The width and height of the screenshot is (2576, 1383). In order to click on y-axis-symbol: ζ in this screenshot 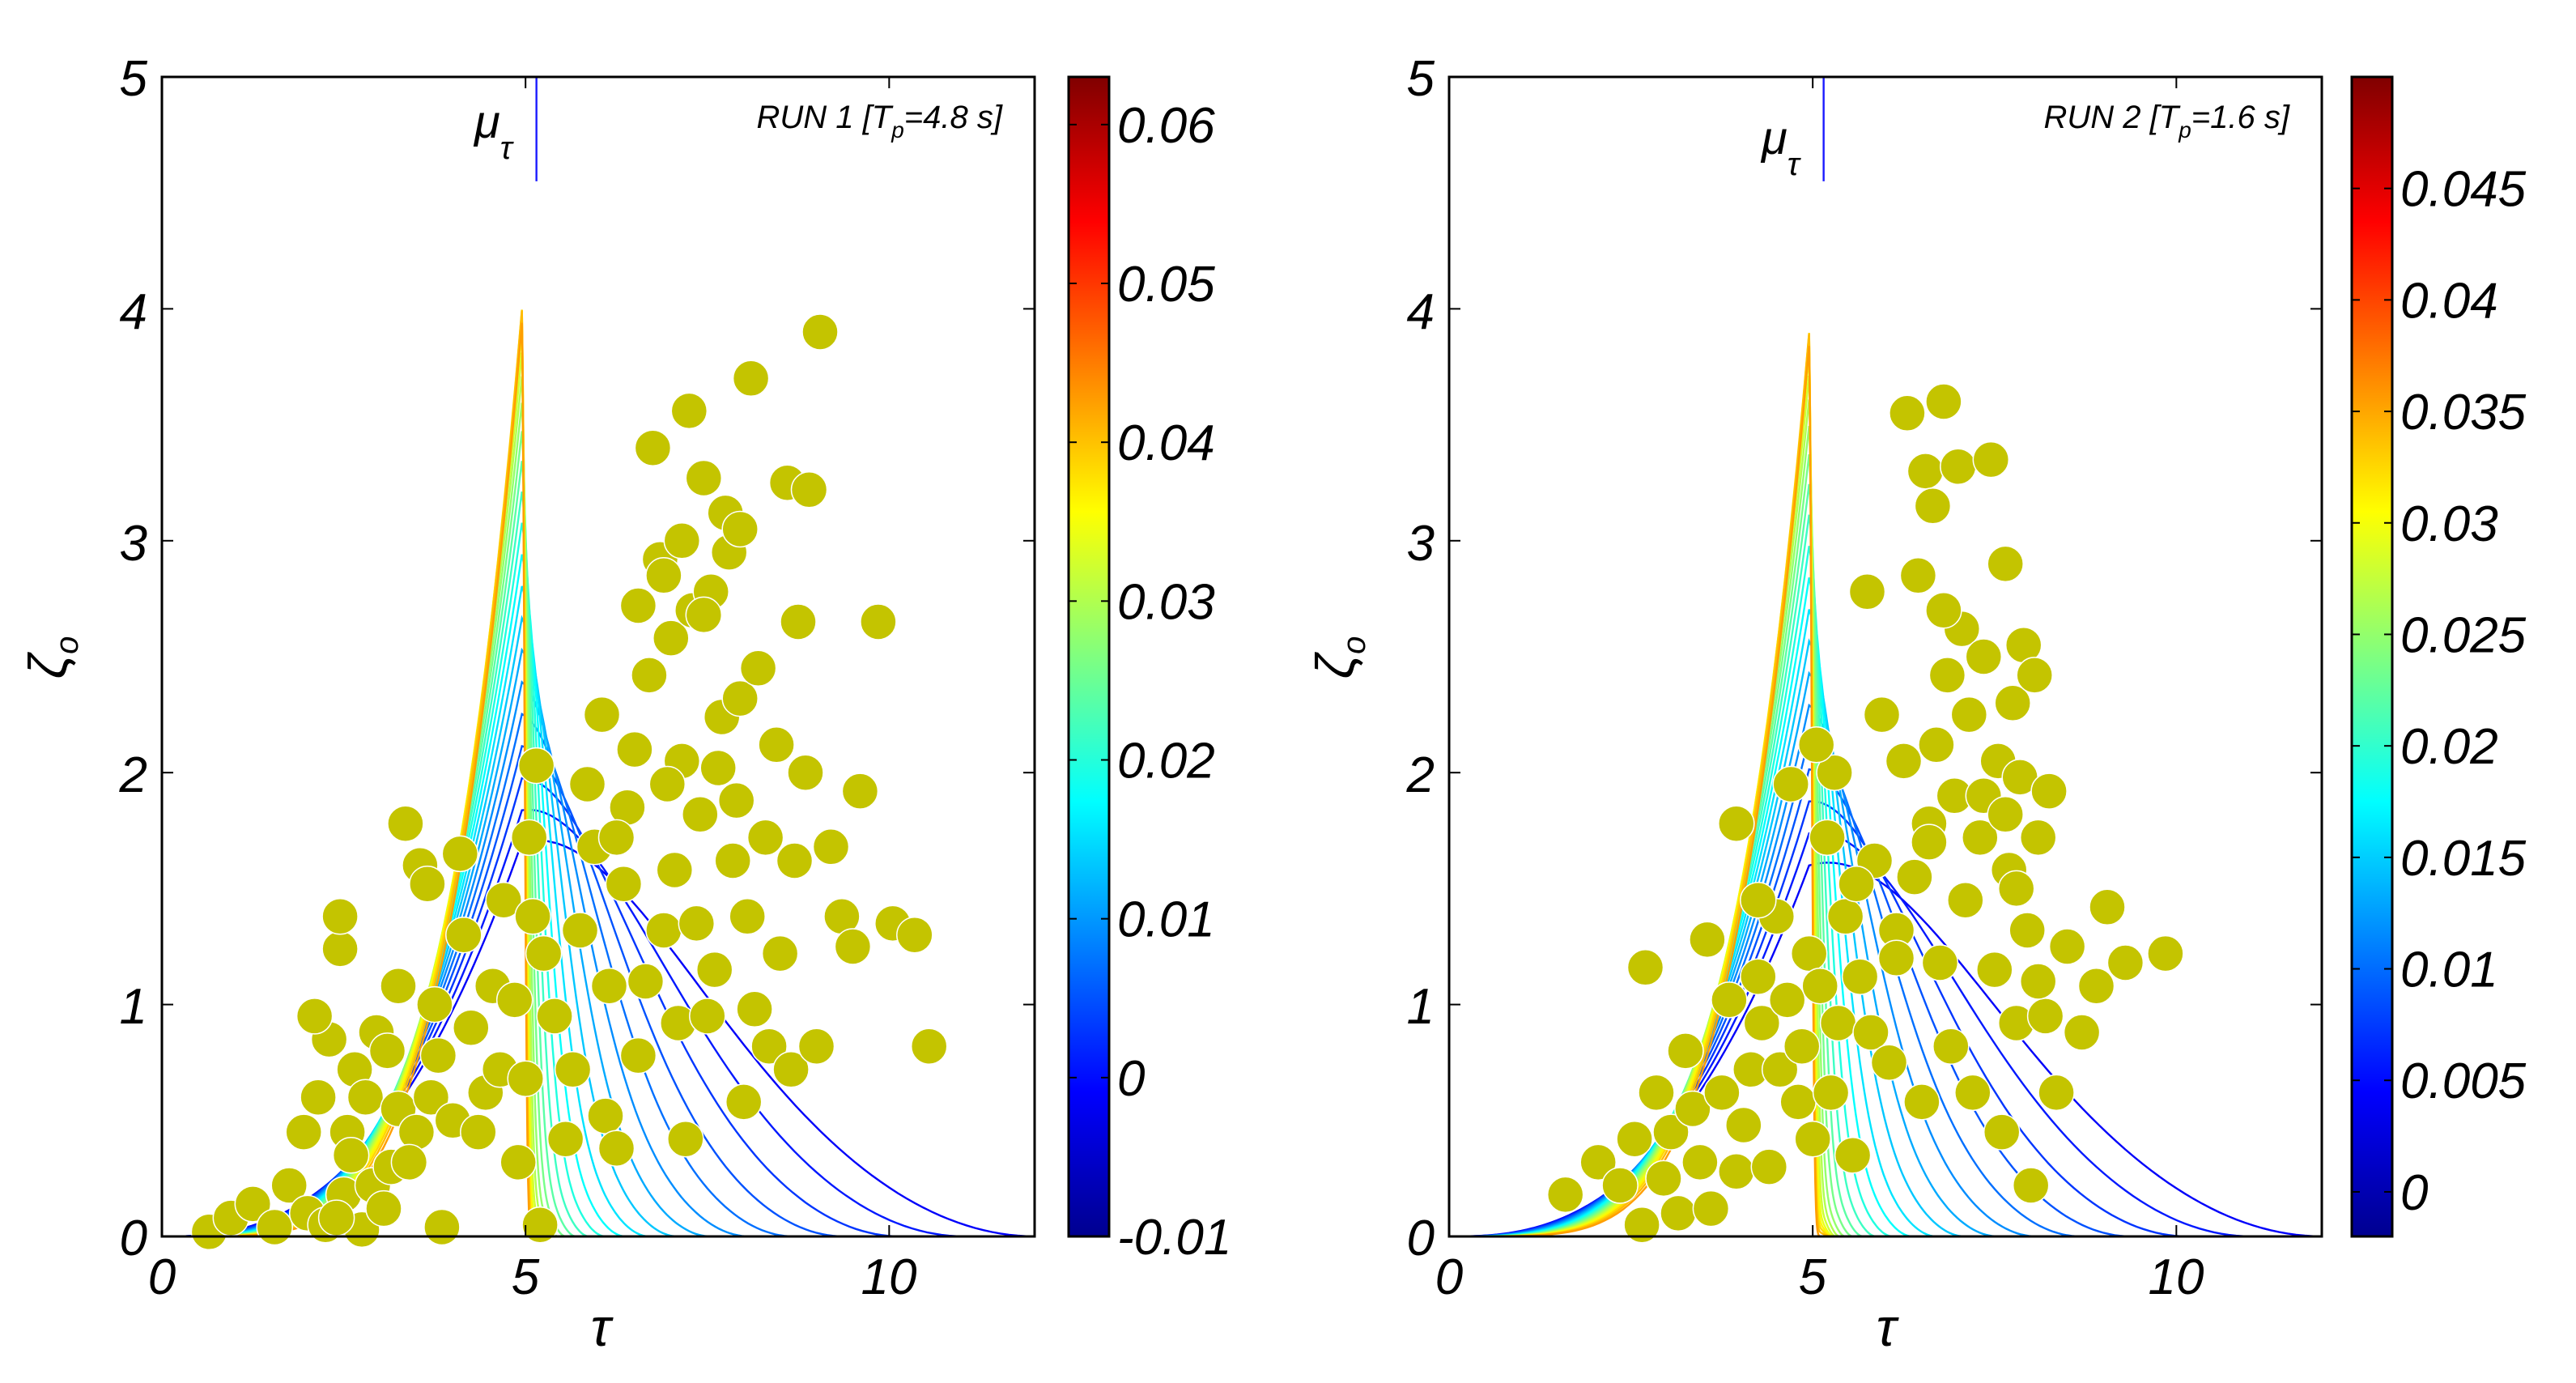, I will do `click(1335, 665)`.